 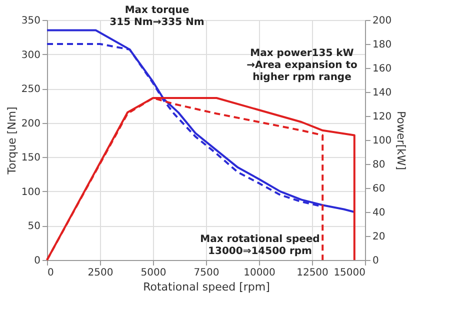 What do you see at coordinates (51, 273) in the screenshot?
I see `x-tick-label: 0` at bounding box center [51, 273].